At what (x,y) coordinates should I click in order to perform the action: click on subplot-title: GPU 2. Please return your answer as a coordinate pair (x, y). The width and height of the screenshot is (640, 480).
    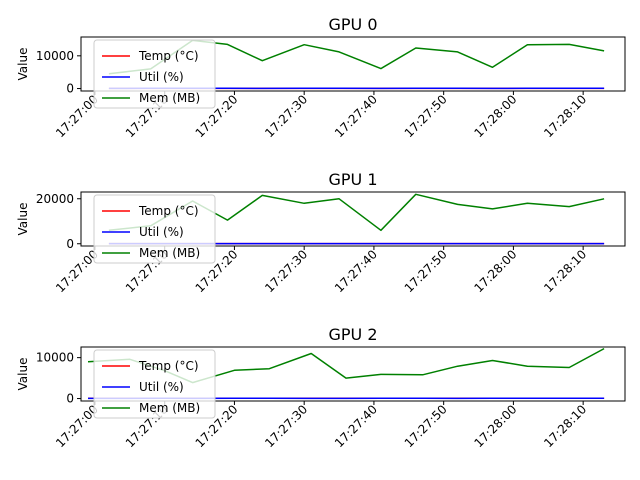
    Looking at the image, I should click on (352, 334).